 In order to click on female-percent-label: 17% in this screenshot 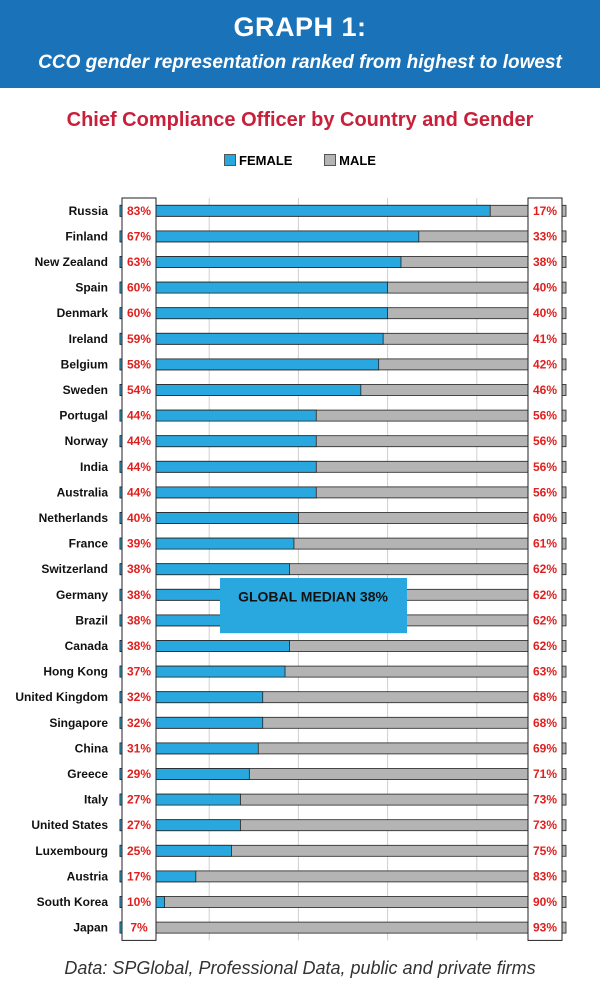, I will do `click(139, 876)`.